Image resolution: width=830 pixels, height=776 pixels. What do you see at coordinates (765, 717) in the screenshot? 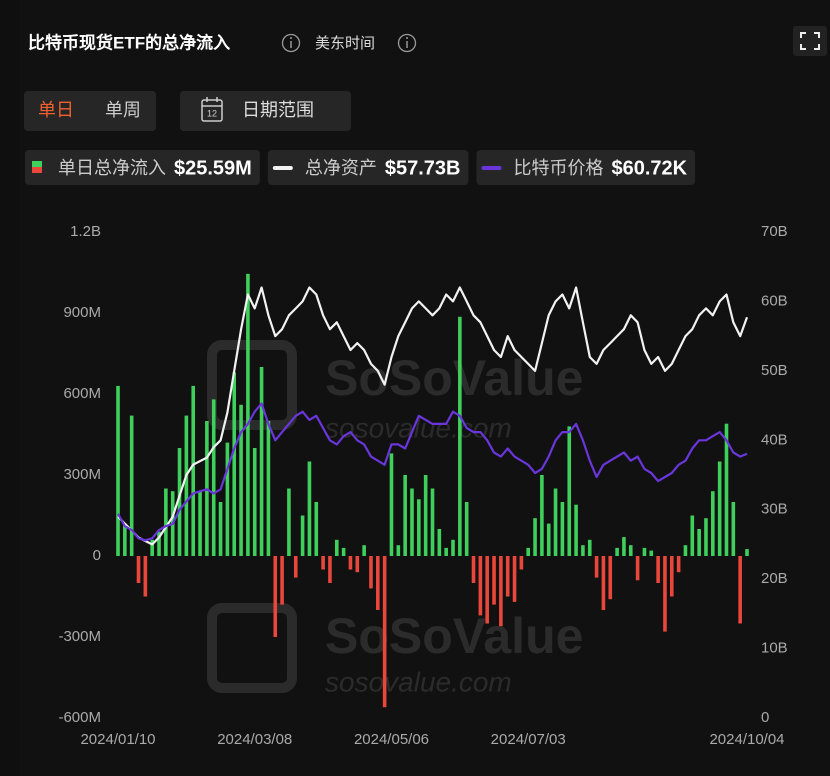
I see `y2-tick-label: 0` at bounding box center [765, 717].